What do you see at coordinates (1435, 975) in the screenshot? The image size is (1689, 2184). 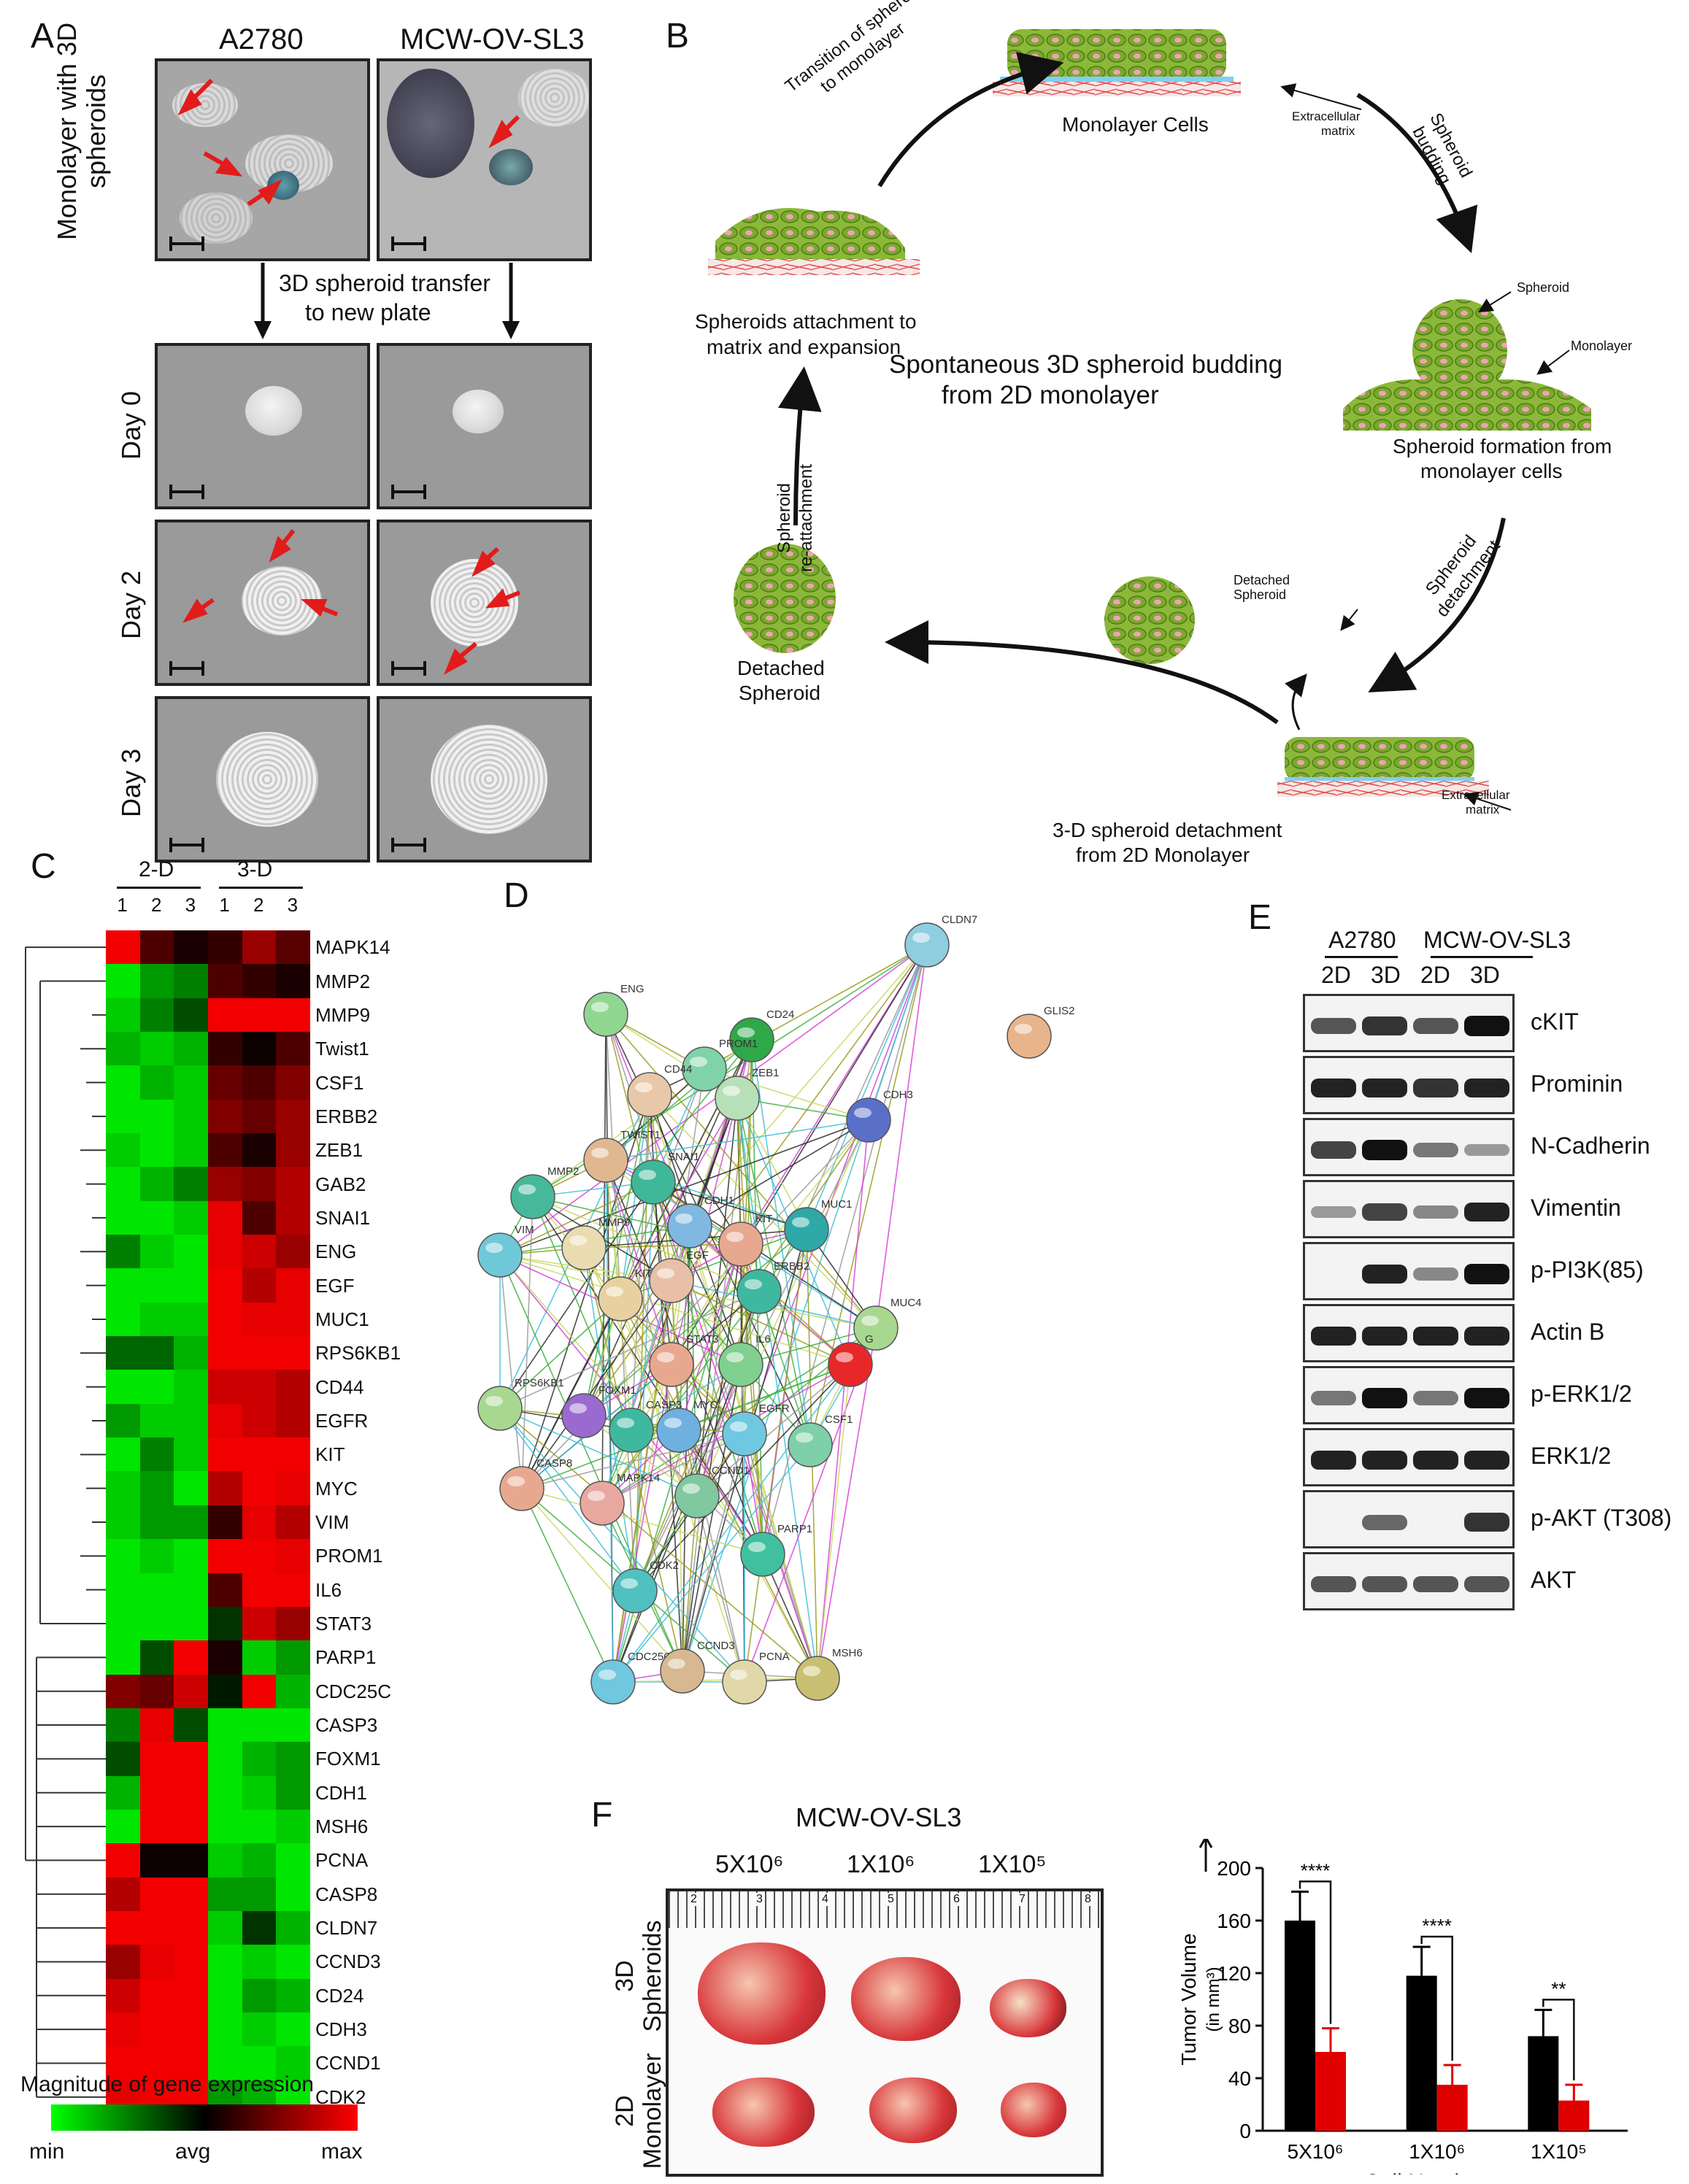 I see `wb-lane-label: 2D` at bounding box center [1435, 975].